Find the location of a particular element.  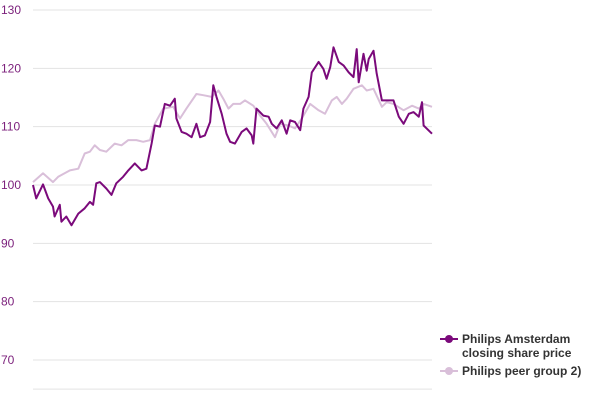

legend-label: closing share price is located at coordinates (517, 353).